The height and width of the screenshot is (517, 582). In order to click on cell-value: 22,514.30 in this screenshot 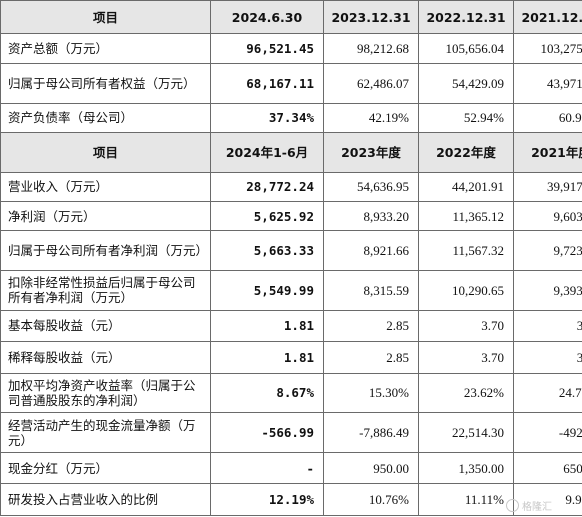, I will do `click(466, 433)`.